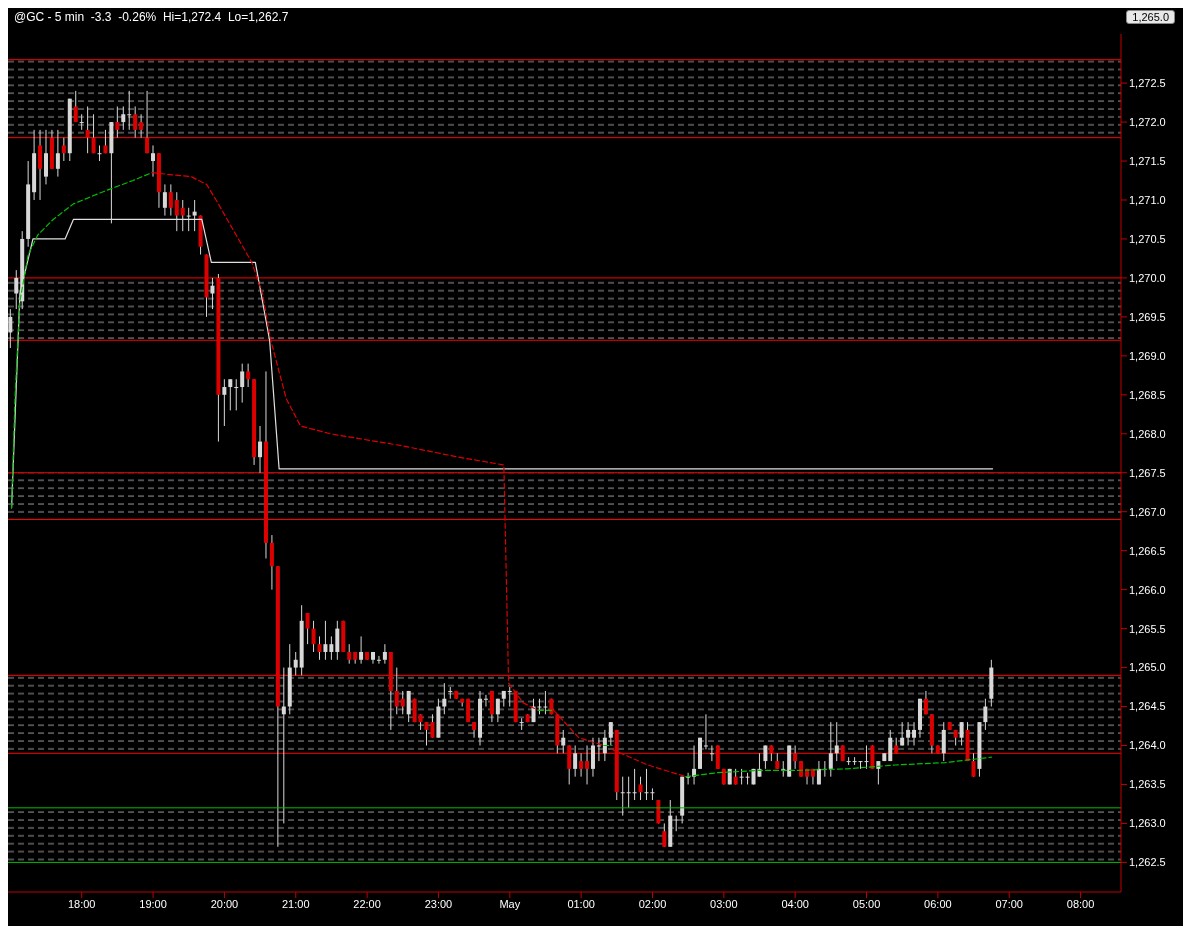  I want to click on y-tick-label: 1,263.5, so click(1147, 784).